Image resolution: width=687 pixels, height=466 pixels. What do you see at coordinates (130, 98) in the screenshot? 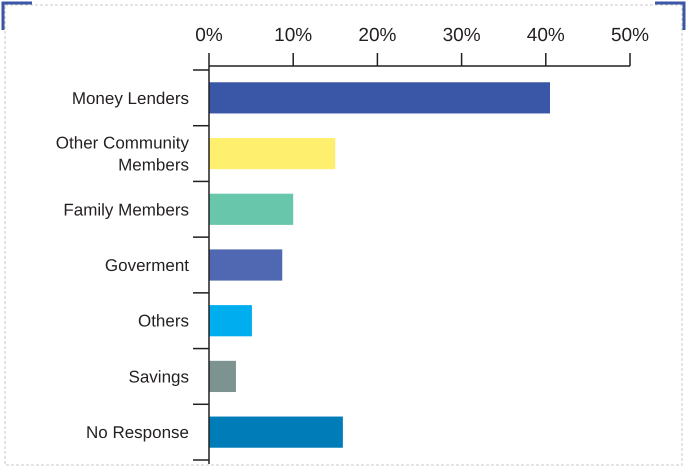
I see `y-tick-label: Money Lenders` at bounding box center [130, 98].